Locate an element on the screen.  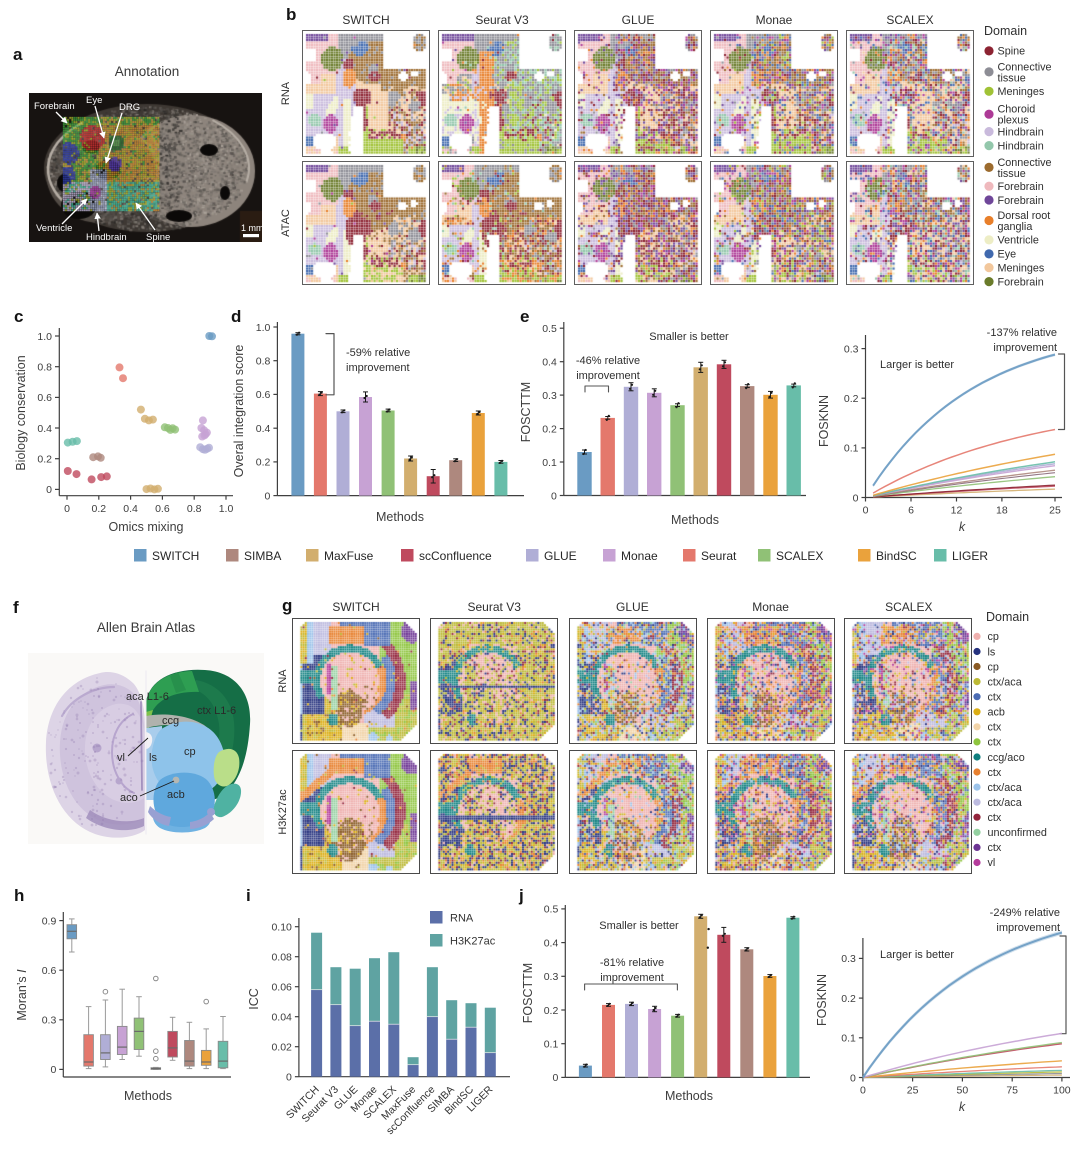
svg-text: e is located at coordinates (524, 316).